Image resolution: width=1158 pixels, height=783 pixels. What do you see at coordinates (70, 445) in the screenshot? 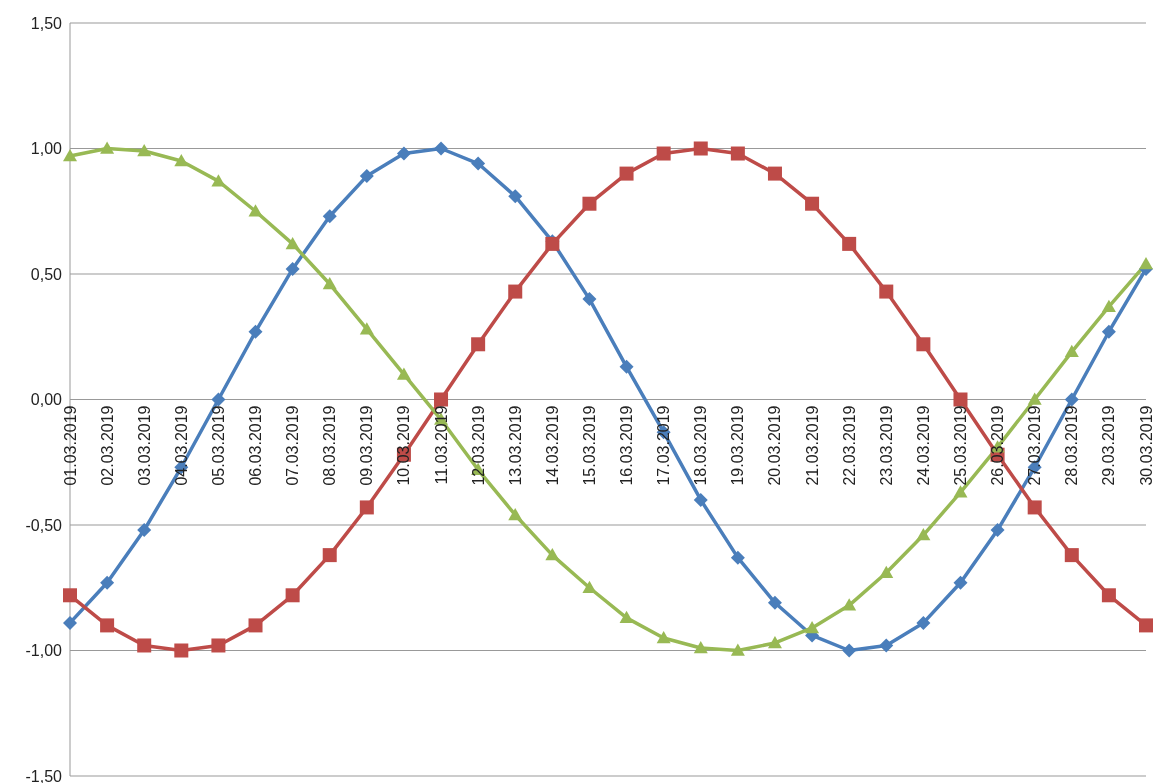
I see `x-tick-label: 01.03.2019` at bounding box center [70, 445].